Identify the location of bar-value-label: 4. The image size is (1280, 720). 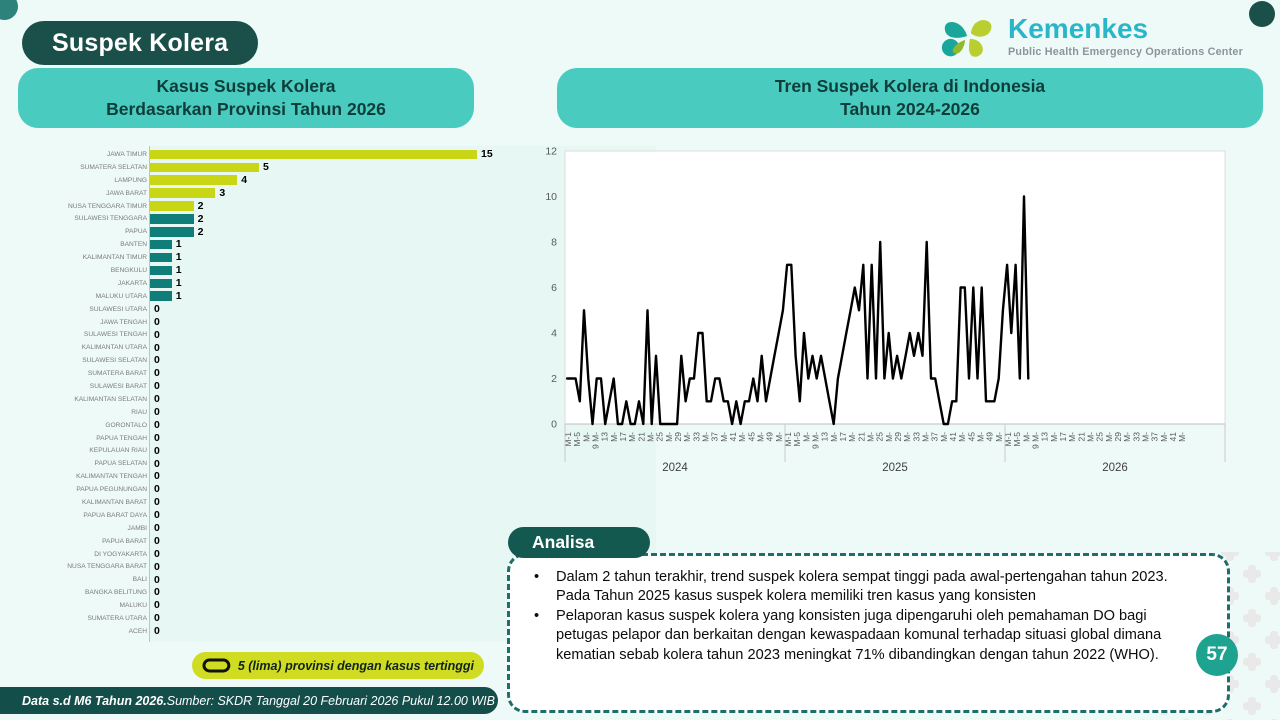
(244, 179).